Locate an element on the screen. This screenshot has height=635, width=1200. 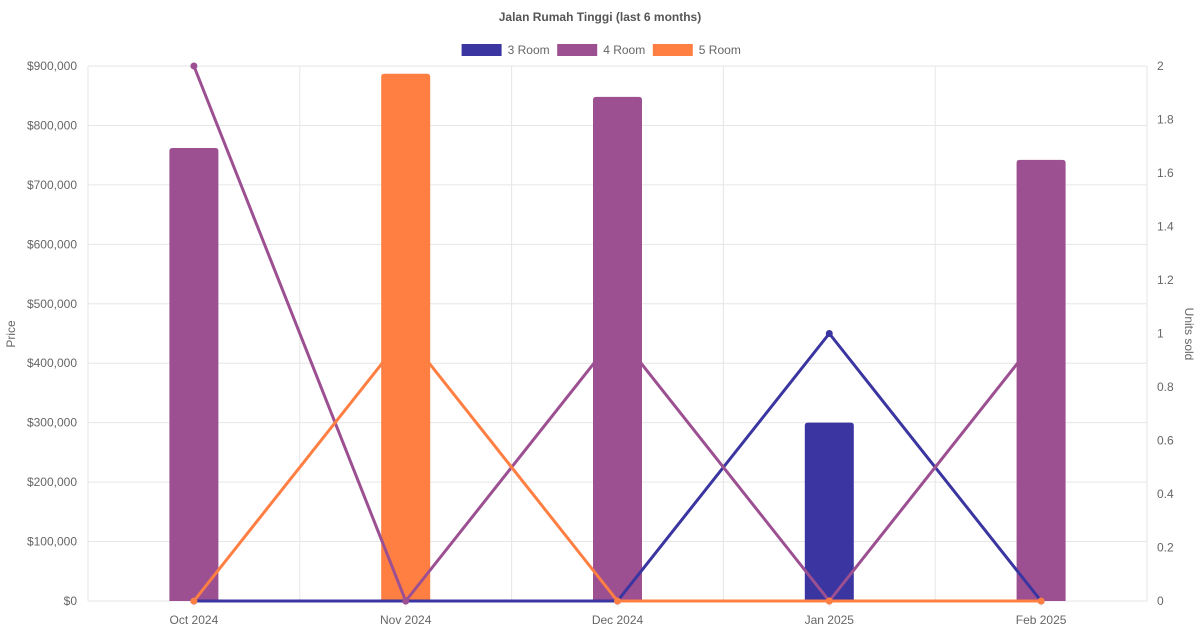
legend-label-5-room: 5 Room is located at coordinates (720, 50).